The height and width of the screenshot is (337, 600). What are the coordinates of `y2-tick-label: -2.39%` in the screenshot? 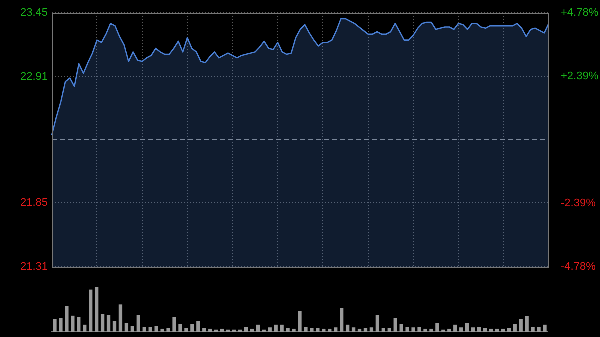 It's located at (578, 204).